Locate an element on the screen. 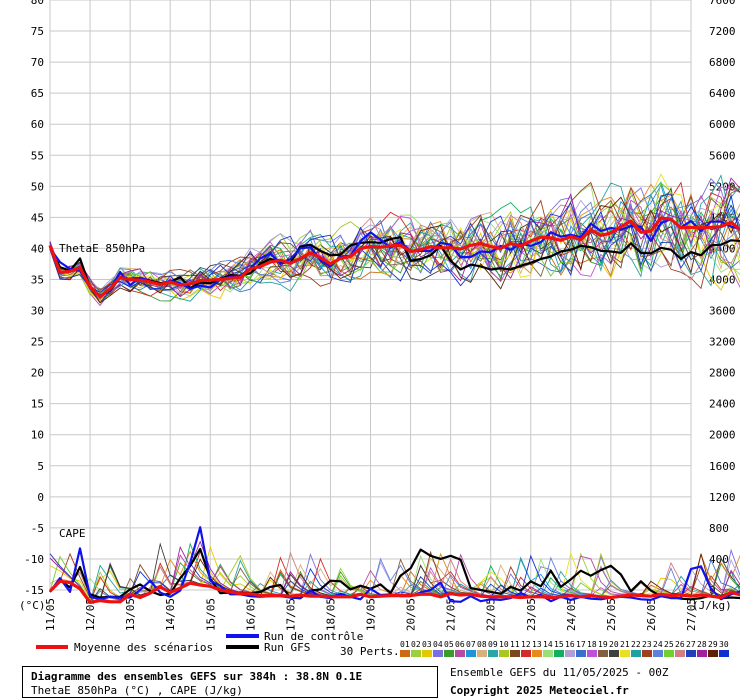 Image resolution: width=740 pixels, height=700 pixels. pert-legend-number: 13 is located at coordinates (537, 644).